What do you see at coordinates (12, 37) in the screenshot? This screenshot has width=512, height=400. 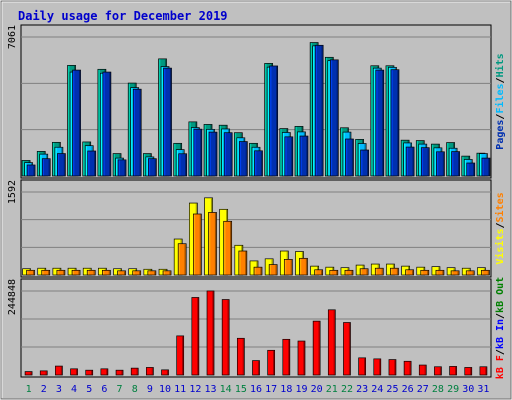 I see `panel-max-label: 7061` at bounding box center [12, 37].